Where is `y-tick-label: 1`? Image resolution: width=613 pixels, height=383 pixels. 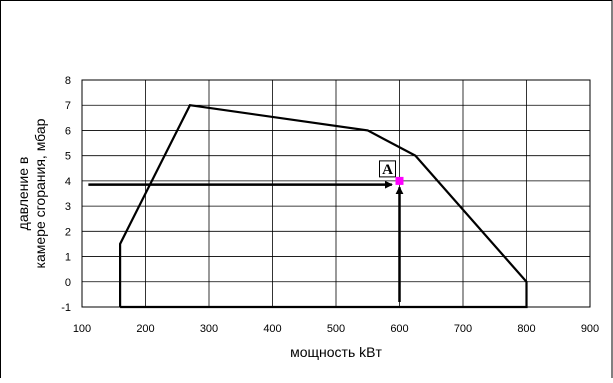 y-tick-label: 1 is located at coordinates (68, 258).